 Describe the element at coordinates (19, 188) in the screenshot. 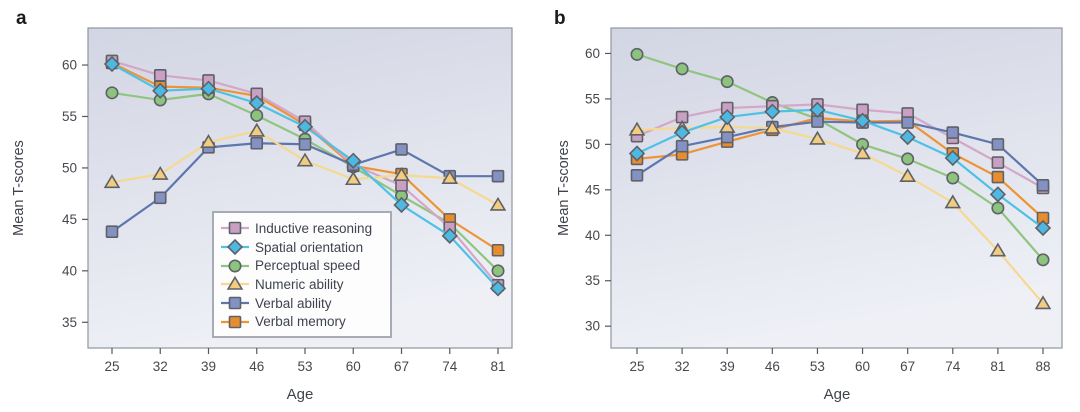

I see `panel-a-y-axis-label: Mean T-scores` at that location.